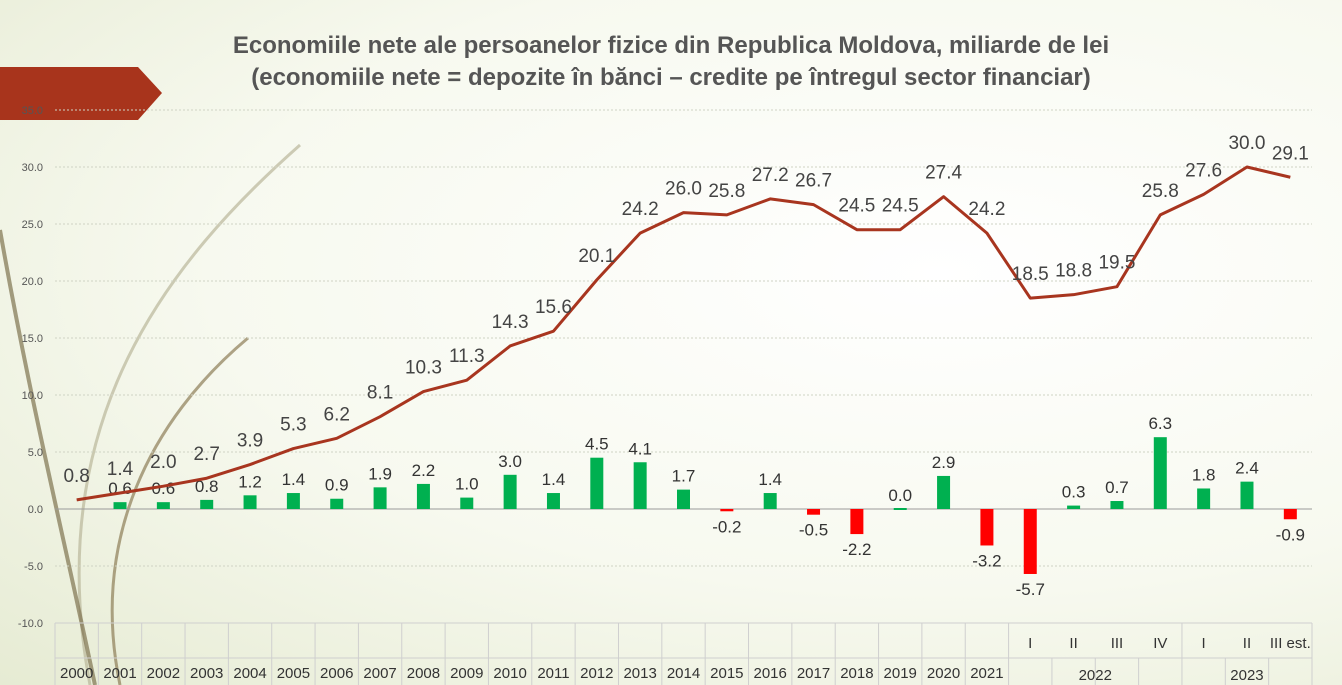  What do you see at coordinates (336, 673) in the screenshot?
I see `x-tick-label: 2006` at bounding box center [336, 673].